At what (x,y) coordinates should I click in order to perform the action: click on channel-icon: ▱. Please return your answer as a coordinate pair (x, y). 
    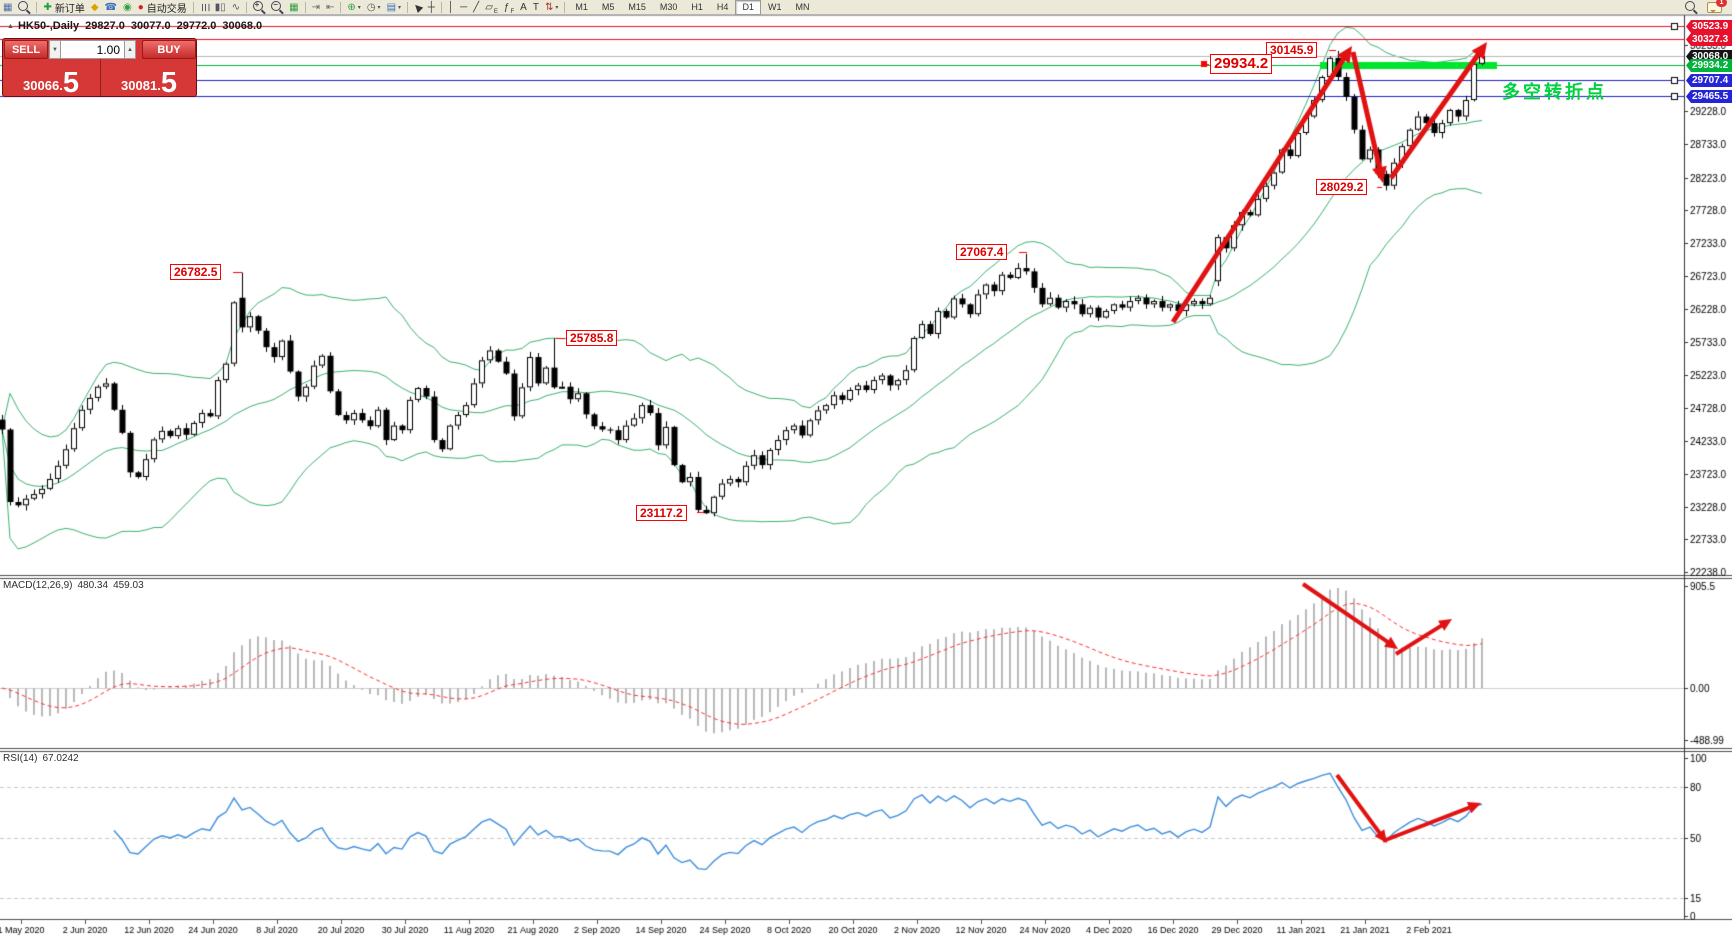
    Looking at the image, I should click on (489, 7).